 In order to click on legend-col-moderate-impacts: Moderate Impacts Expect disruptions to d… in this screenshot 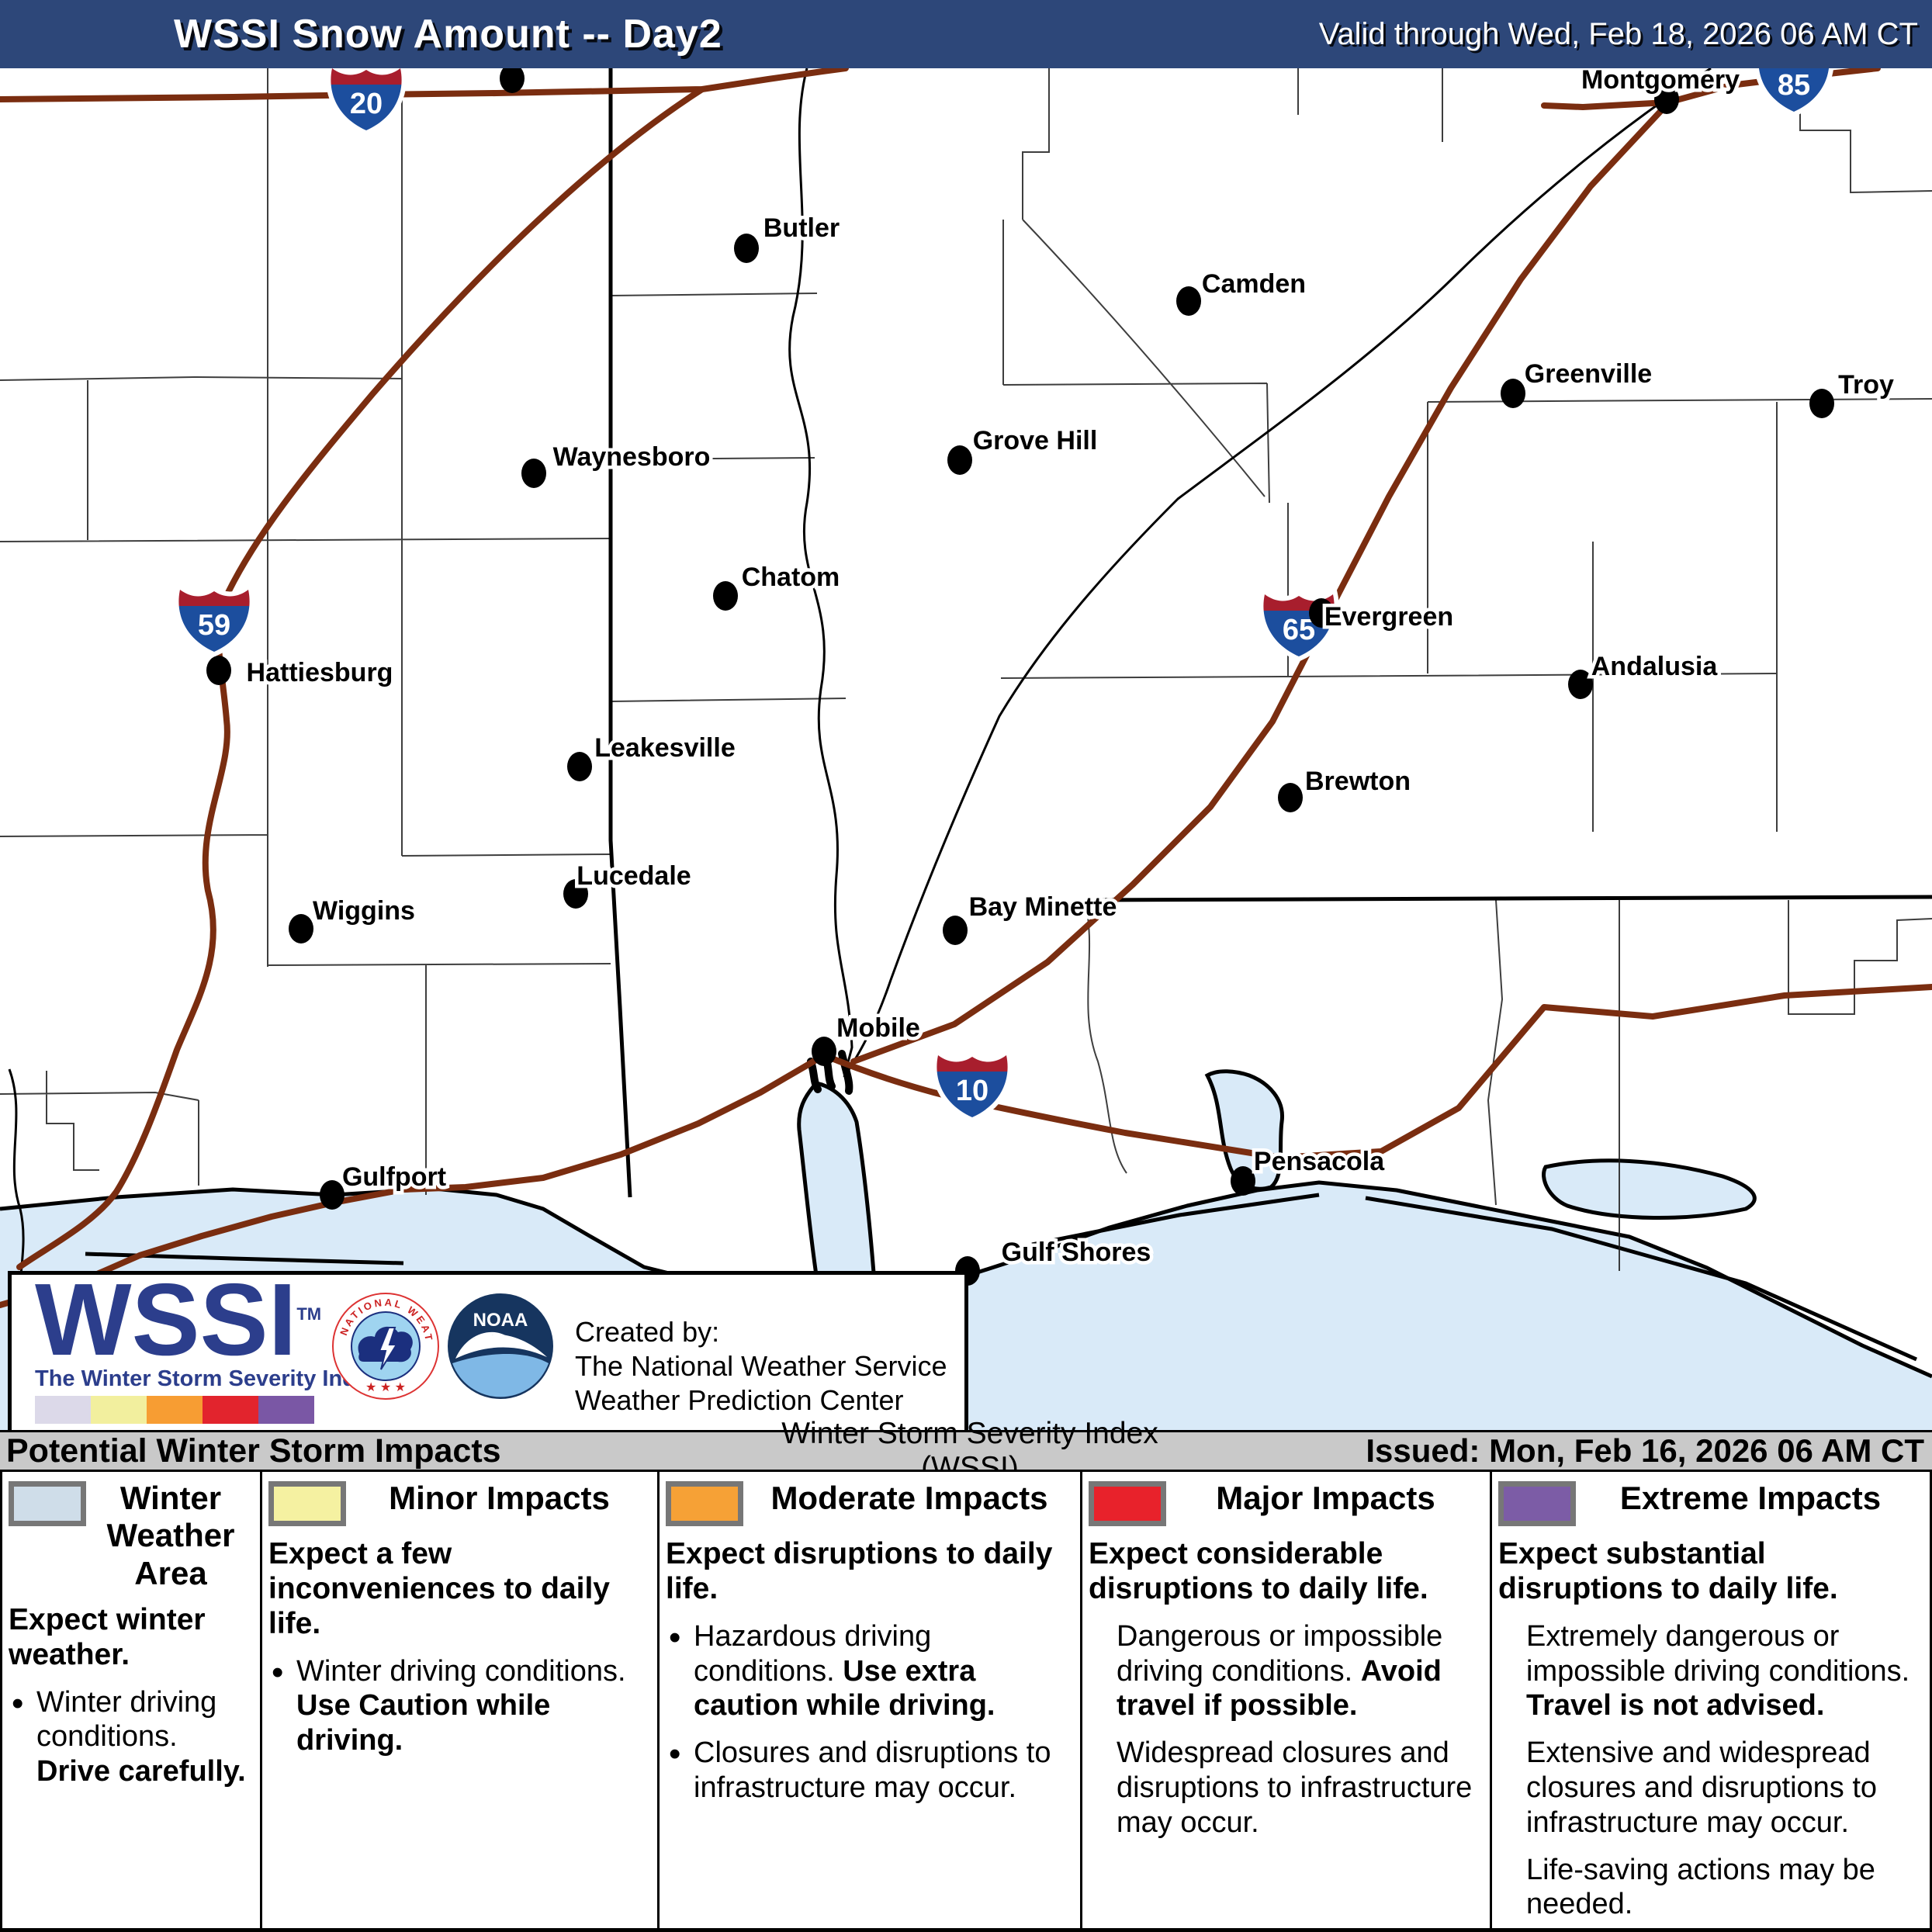, I will do `click(868, 1700)`.